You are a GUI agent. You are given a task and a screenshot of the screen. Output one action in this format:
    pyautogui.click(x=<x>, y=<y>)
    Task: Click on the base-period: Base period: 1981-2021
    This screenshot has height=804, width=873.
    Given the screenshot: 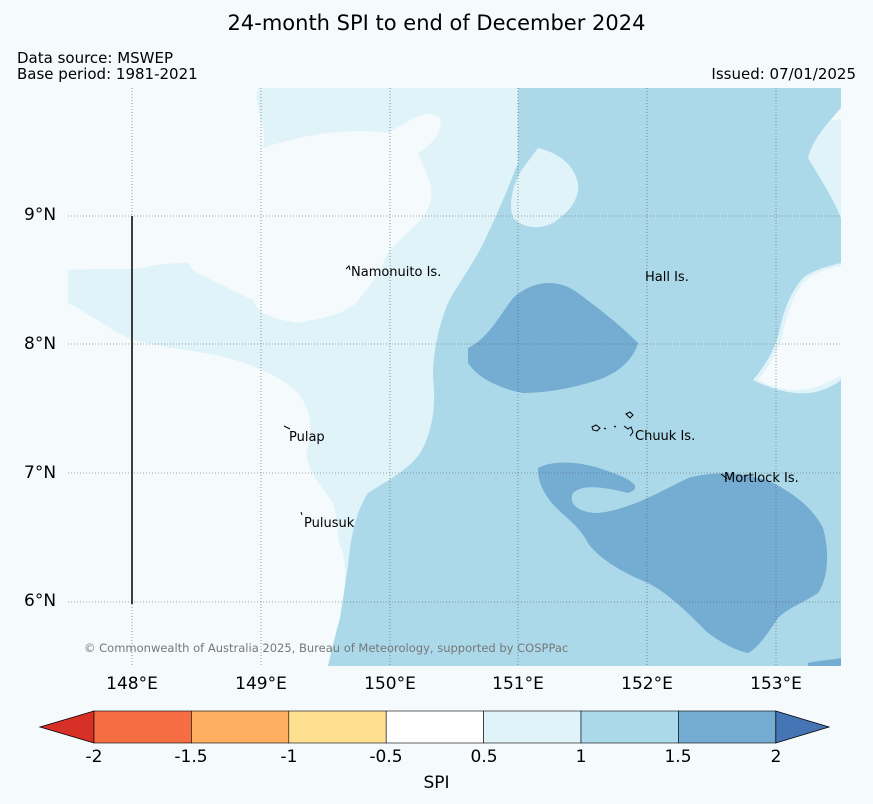 What is the action you would take?
    pyautogui.click(x=107, y=74)
    